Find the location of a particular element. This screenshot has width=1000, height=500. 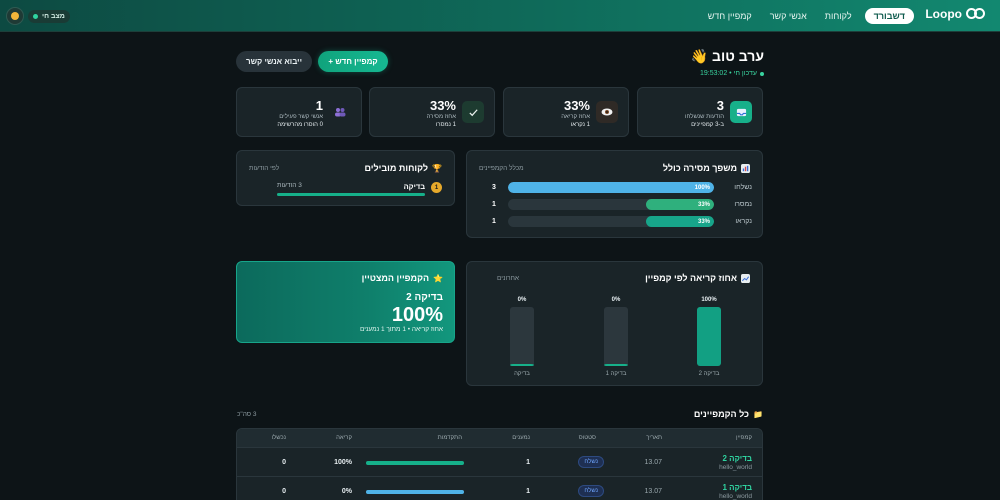

funnel-subtitle: מכלל הקמפיינים is located at coordinates (501, 168).